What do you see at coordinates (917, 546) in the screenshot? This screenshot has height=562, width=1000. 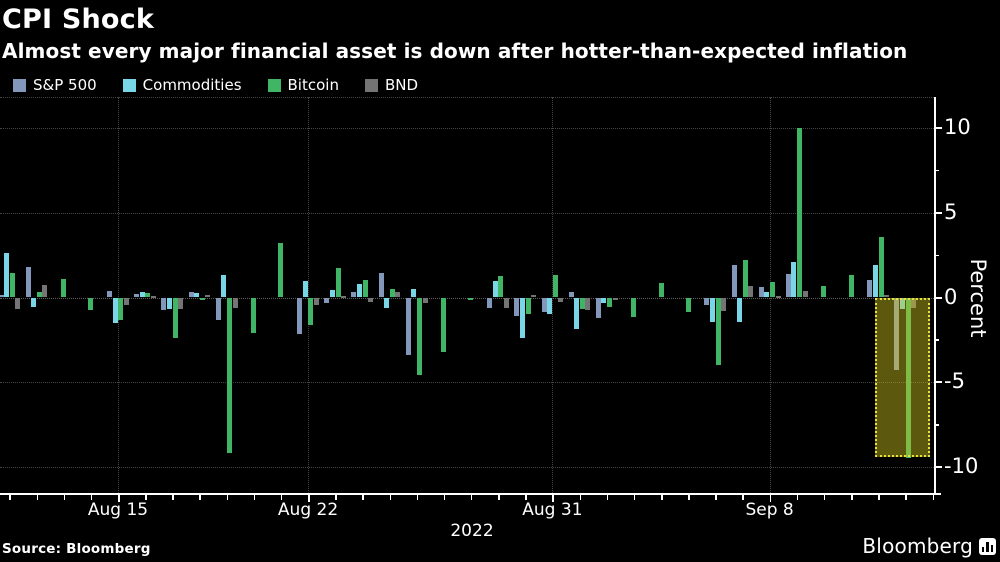 I see `bloomberg-wordmark: Bloomberg` at bounding box center [917, 546].